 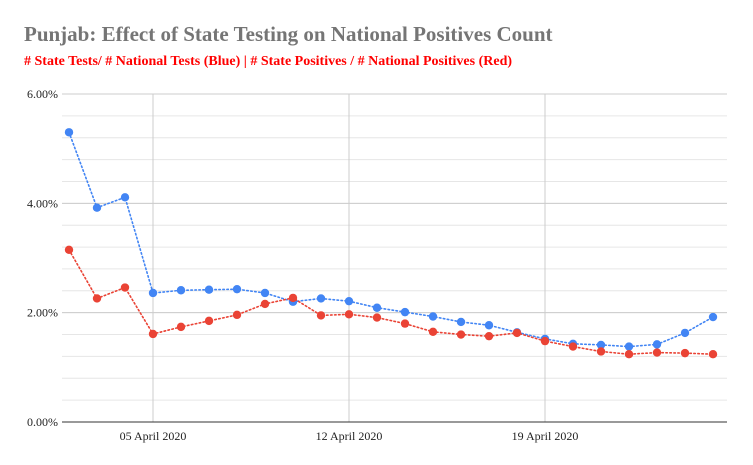 What do you see at coordinates (42, 94) in the screenshot?
I see `y-tick-label: 6.00%` at bounding box center [42, 94].